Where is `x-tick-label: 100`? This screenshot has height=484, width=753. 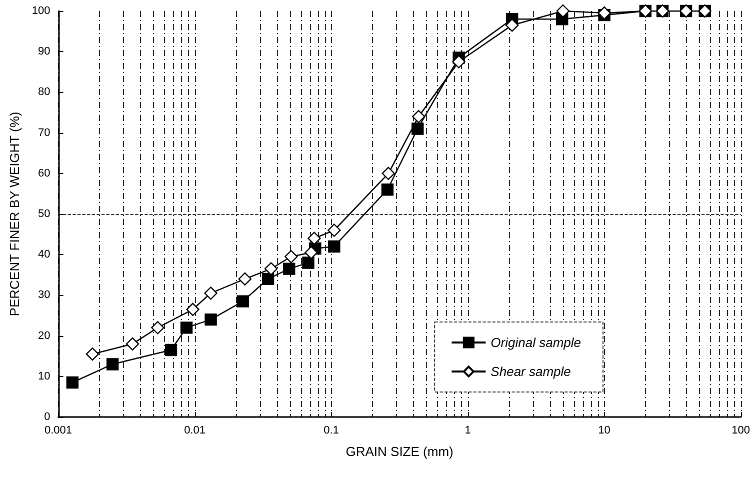 x-tick-label: 100 is located at coordinates (741, 430).